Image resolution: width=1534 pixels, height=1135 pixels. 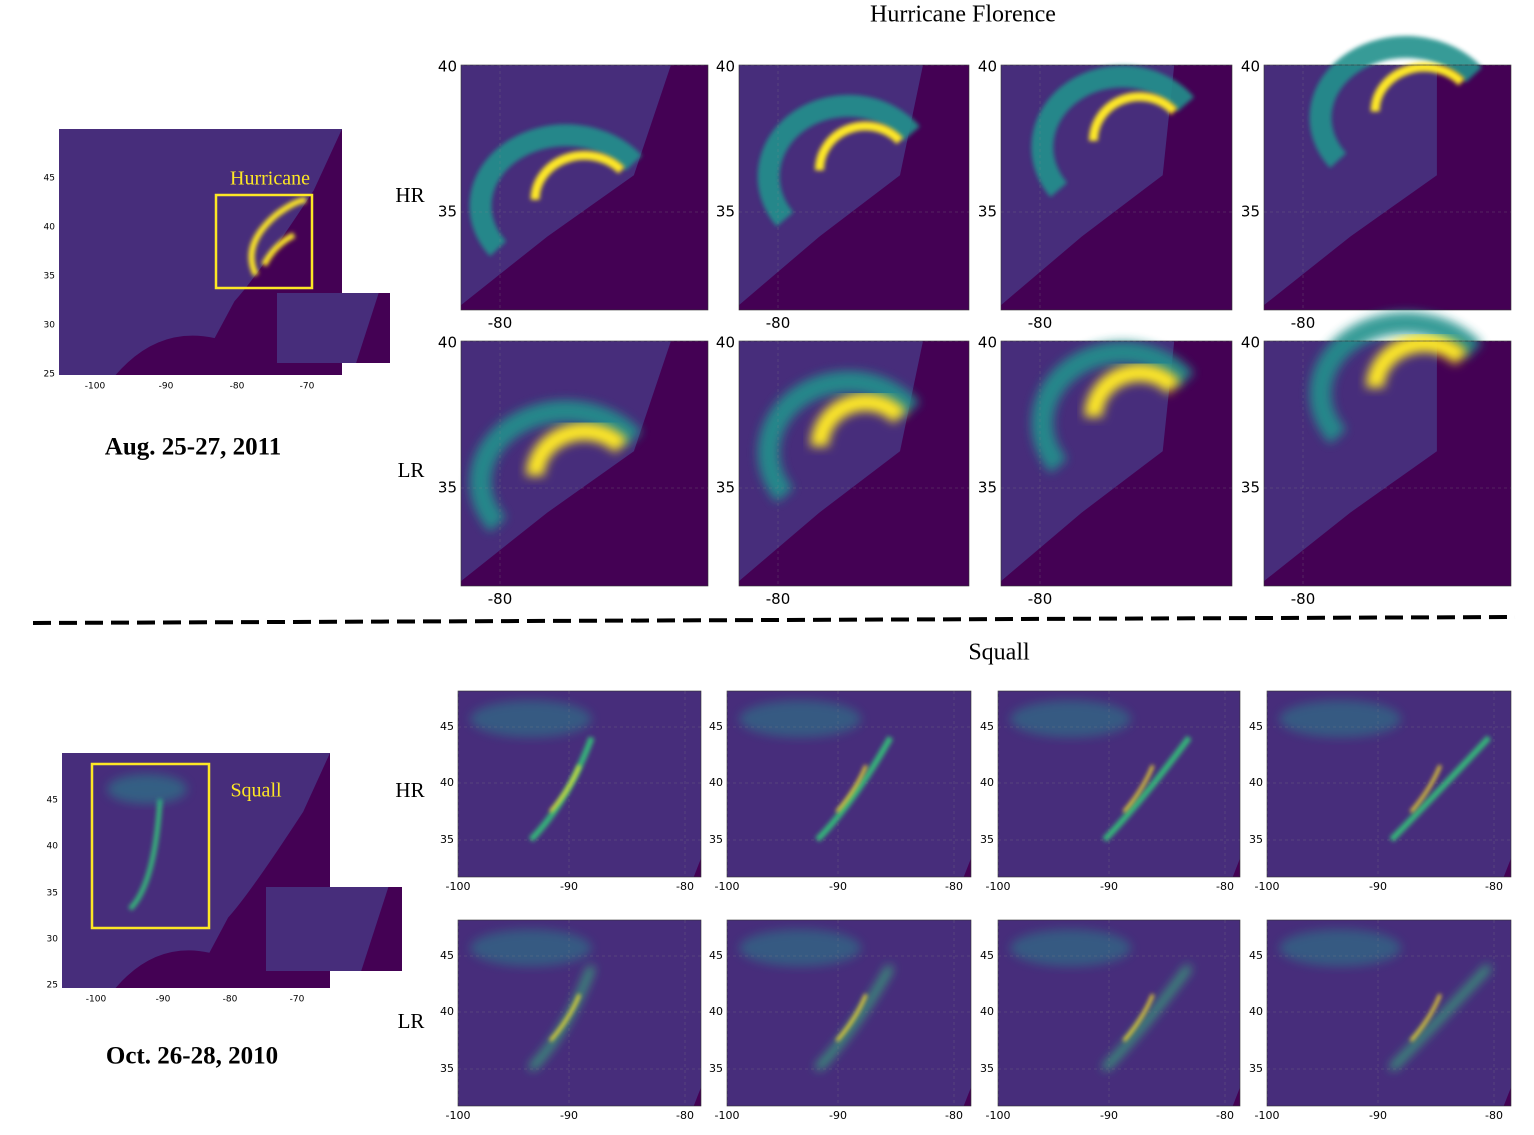 I want to click on date-label: Aug. 25-27, 2011, so click(x=193, y=447).